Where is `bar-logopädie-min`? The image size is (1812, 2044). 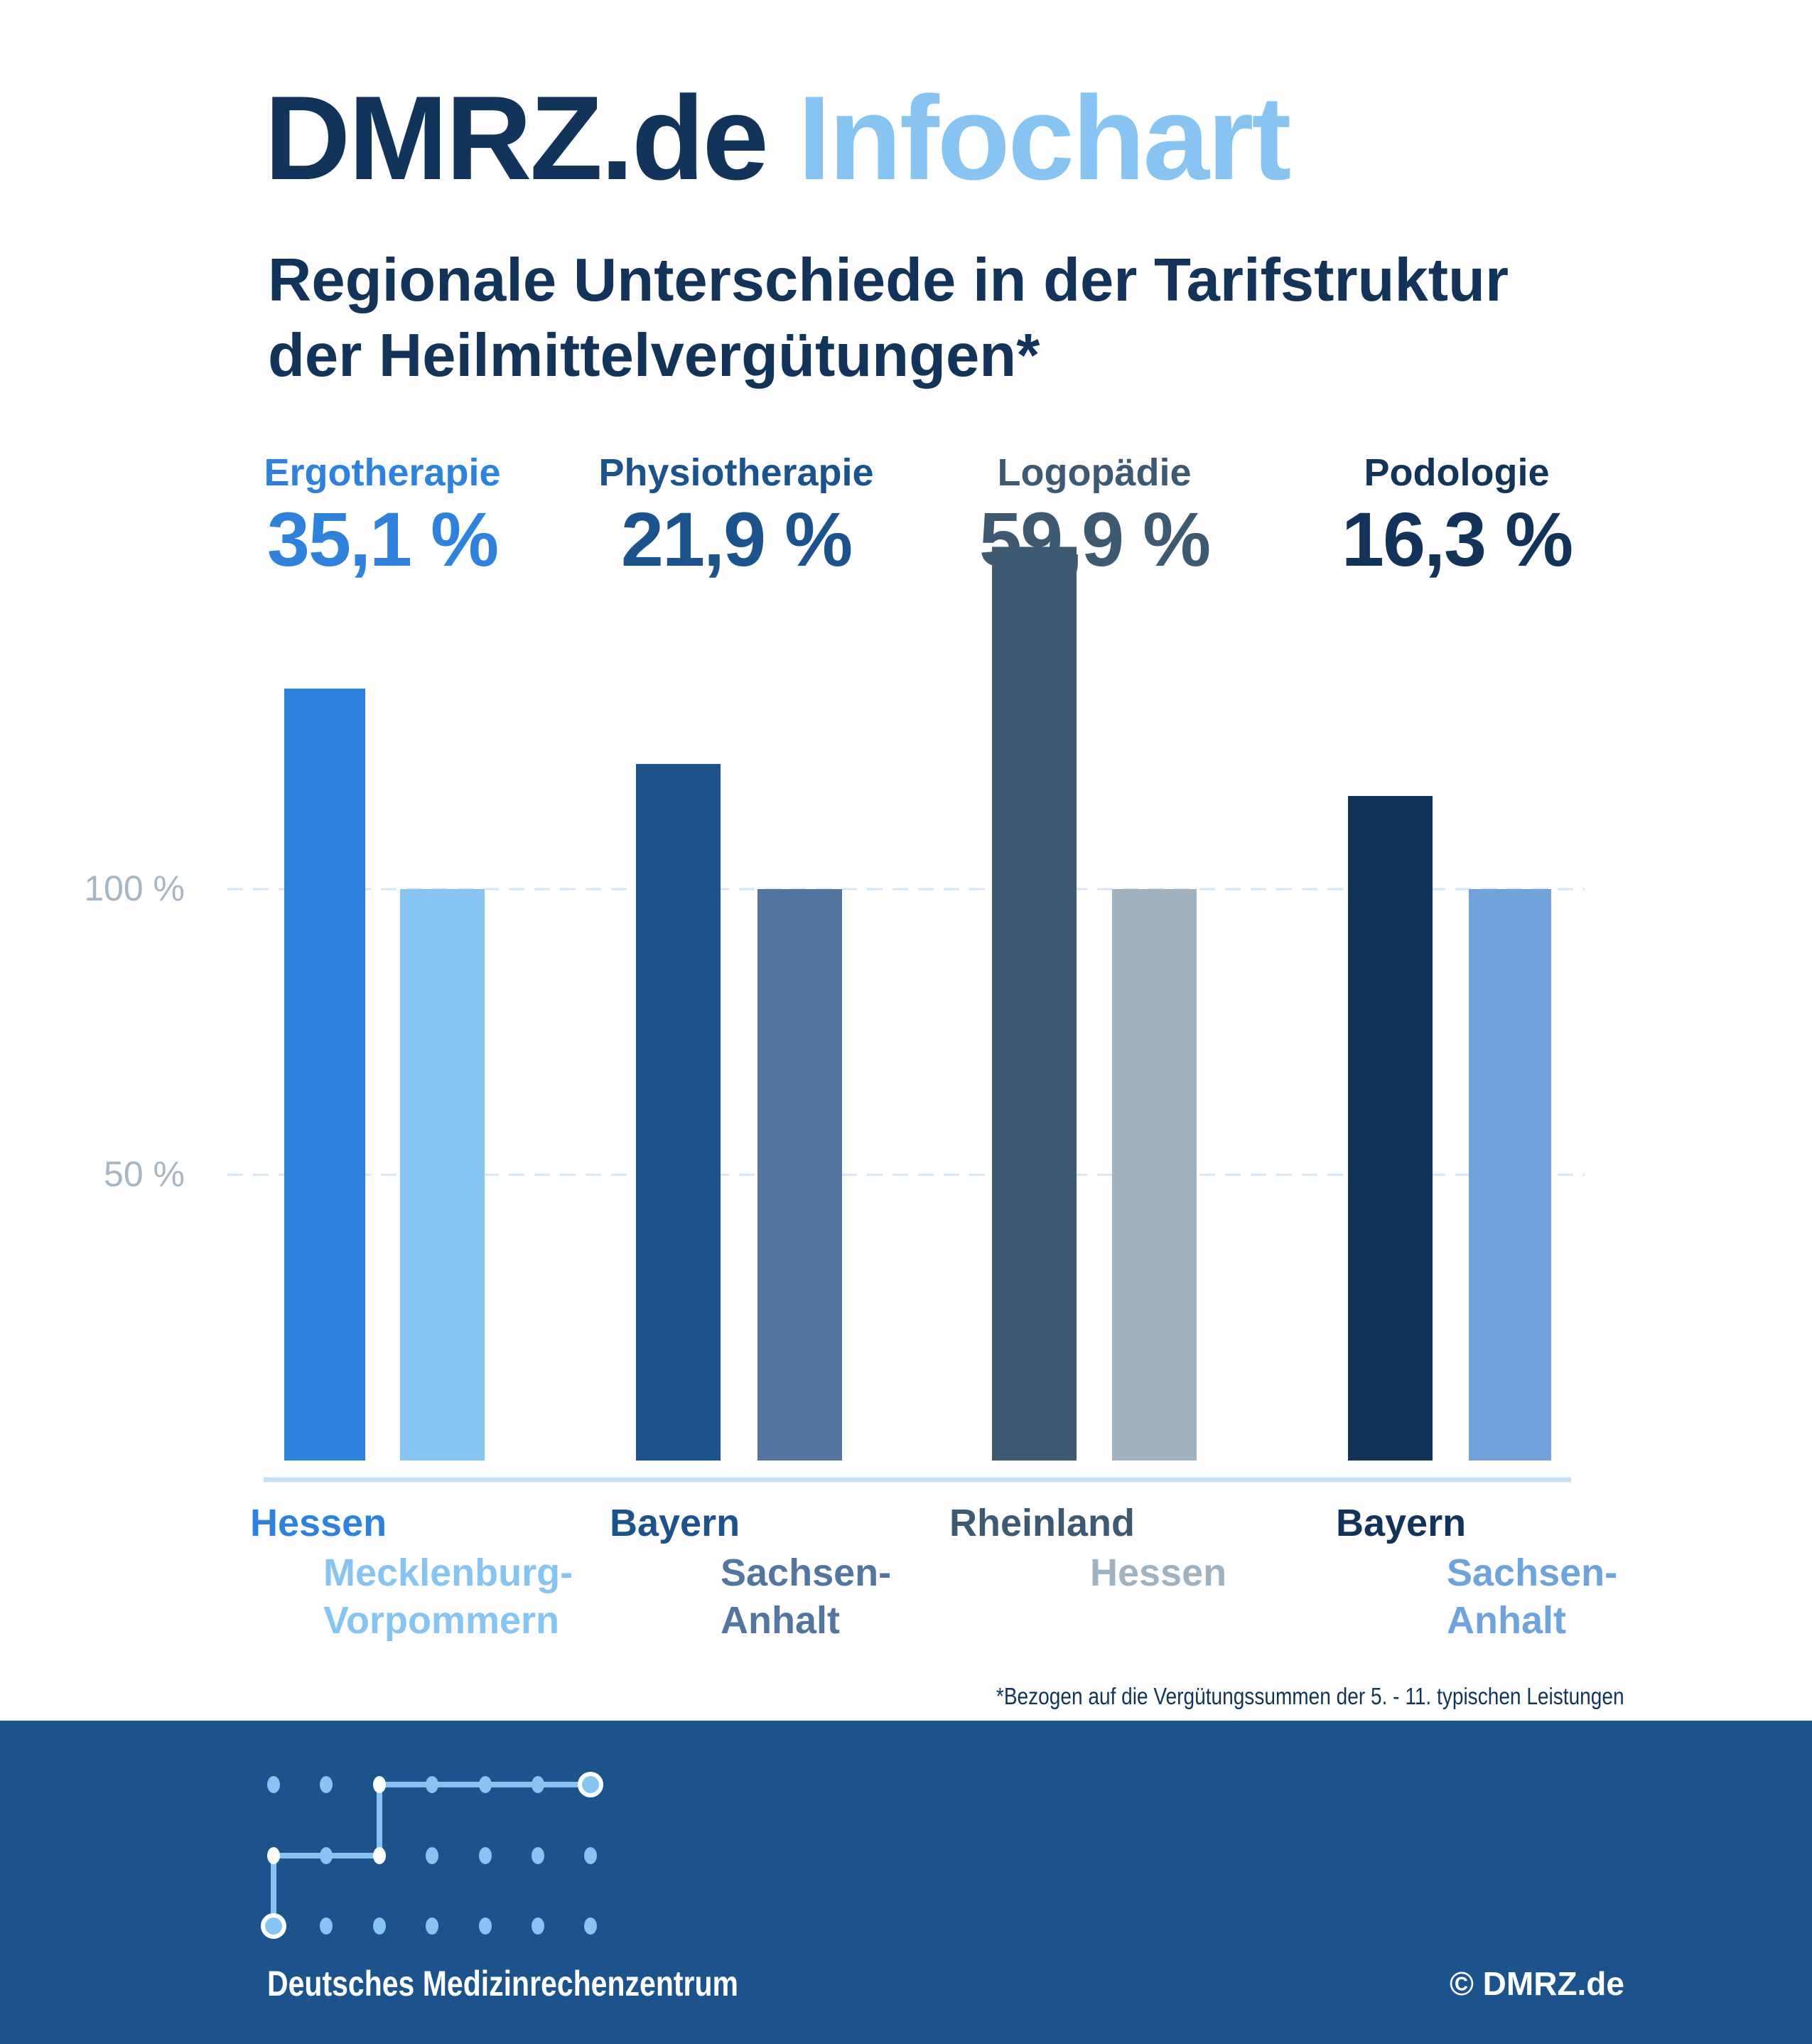
bar-logopädie-min is located at coordinates (1154, 1175).